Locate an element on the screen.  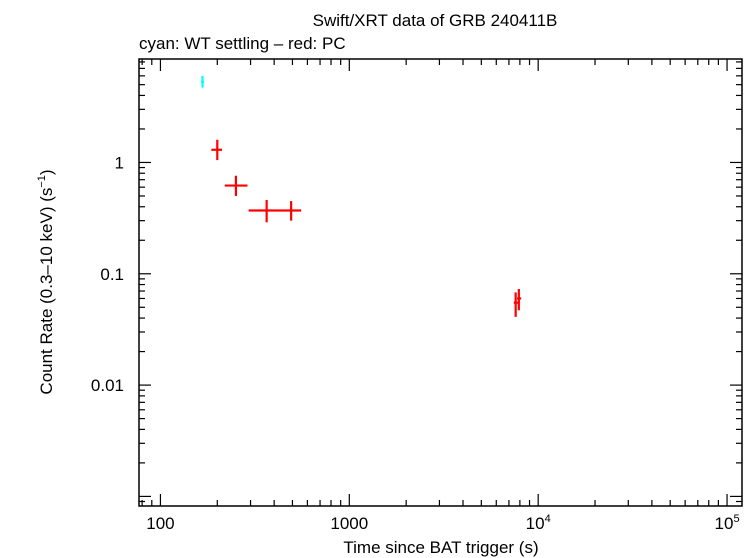
y-axis-label-close: ) is located at coordinates (46, 172).